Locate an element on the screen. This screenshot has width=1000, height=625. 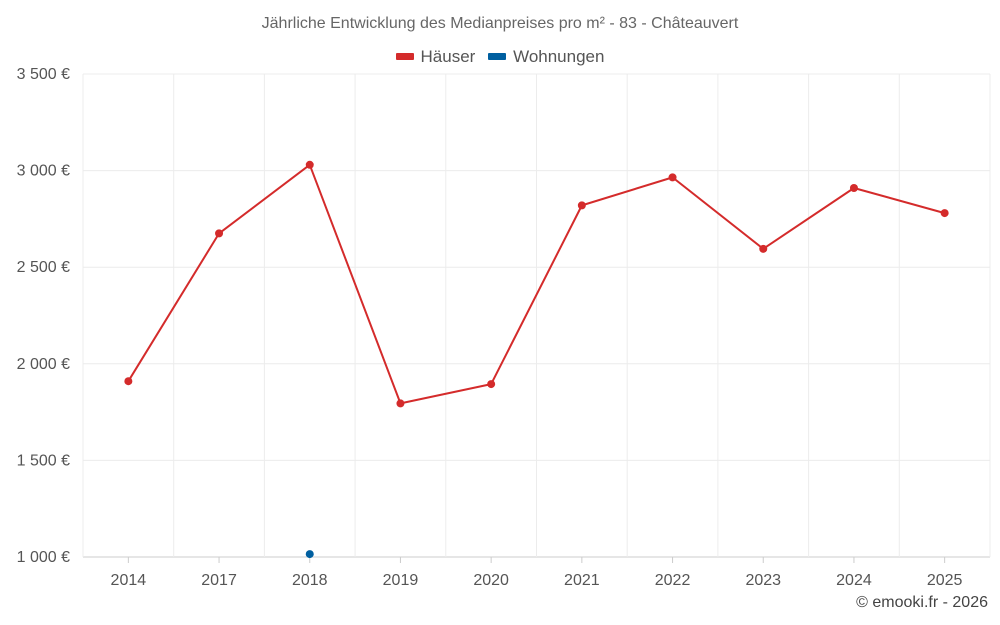
x-tick-label: 2025 is located at coordinates (945, 580).